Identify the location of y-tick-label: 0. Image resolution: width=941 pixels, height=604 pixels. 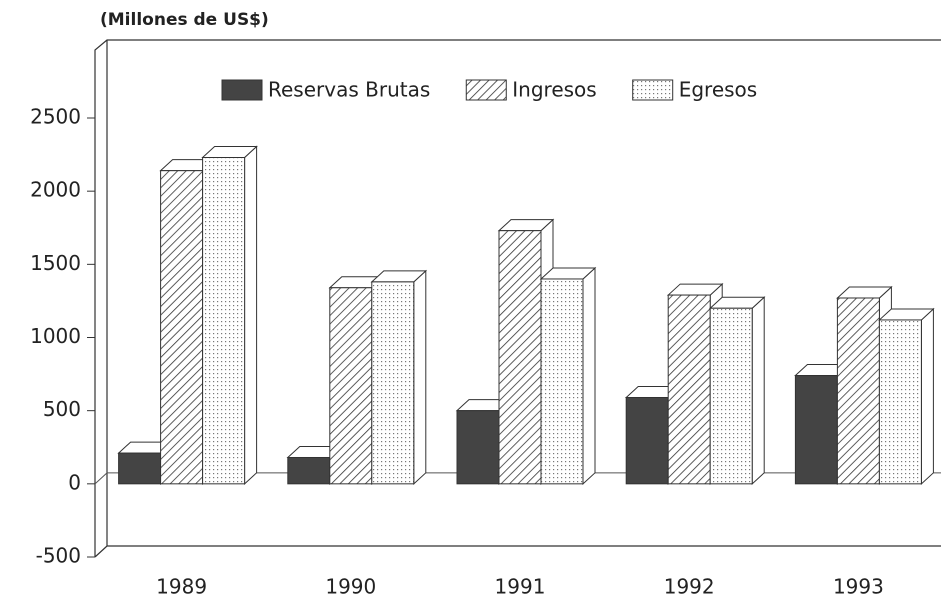
(74, 482).